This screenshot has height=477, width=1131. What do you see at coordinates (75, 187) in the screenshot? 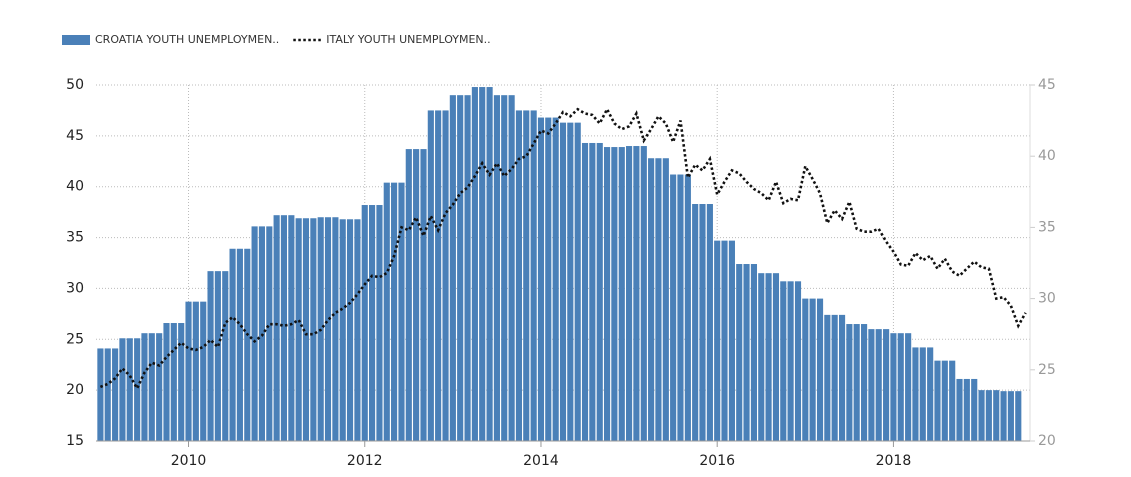
I see `y-tick-label: 40` at bounding box center [75, 187].